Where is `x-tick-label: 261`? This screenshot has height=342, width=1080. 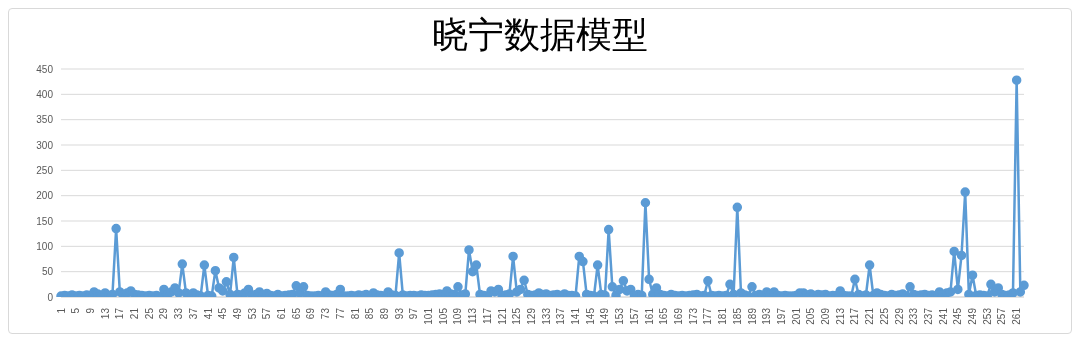 x-tick-label: 261 is located at coordinates (1017, 316).